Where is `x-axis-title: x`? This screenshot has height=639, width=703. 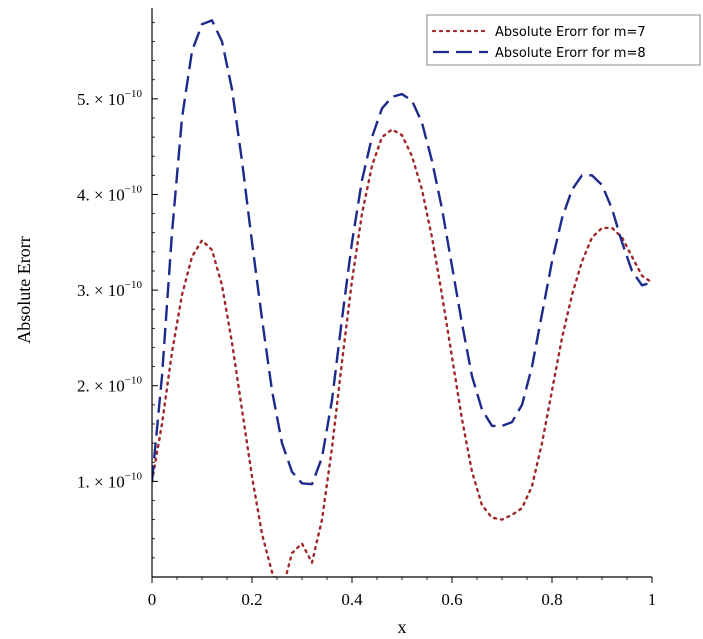 x-axis-title: x is located at coordinates (402, 627).